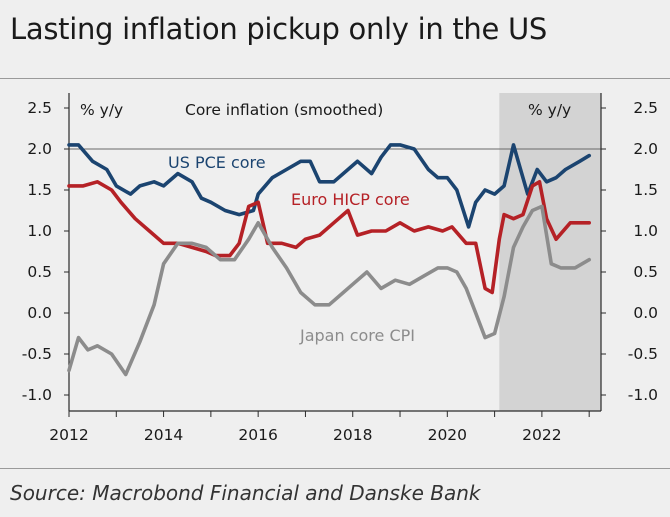 The image size is (670, 517). Describe the element at coordinates (39, 149) in the screenshot. I see `y-tick-label-left: 2.0` at that location.